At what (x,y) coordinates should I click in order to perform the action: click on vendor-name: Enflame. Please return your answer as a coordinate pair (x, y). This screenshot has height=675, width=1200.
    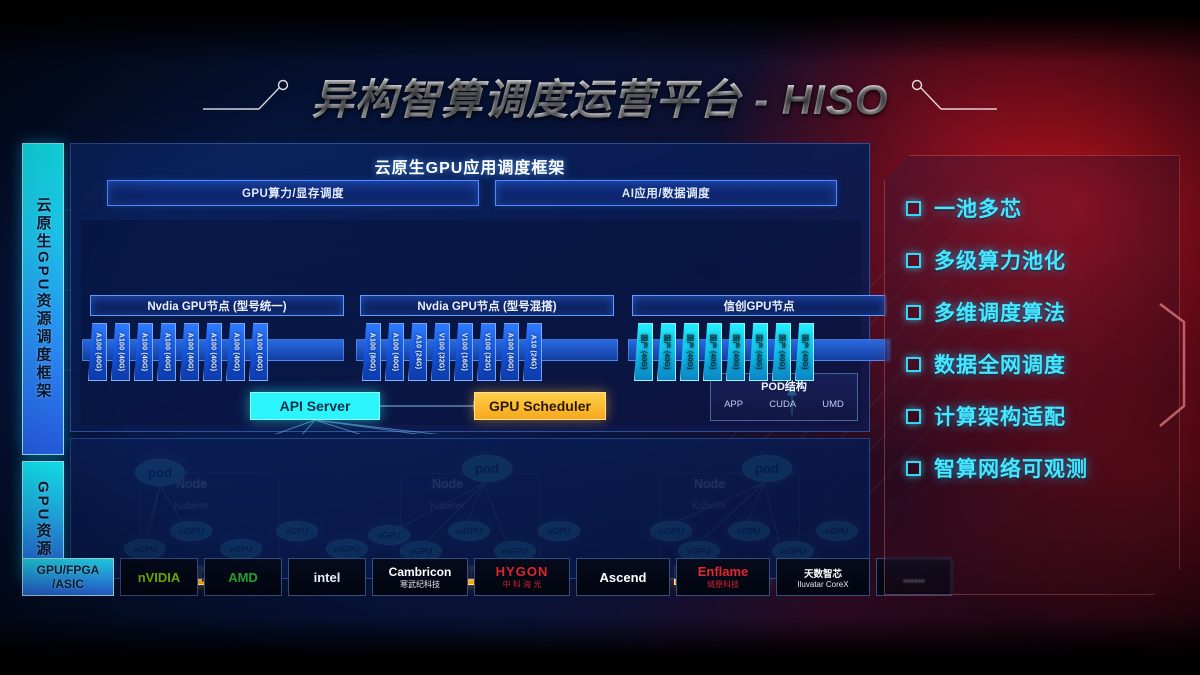
    Looking at the image, I should click on (723, 571).